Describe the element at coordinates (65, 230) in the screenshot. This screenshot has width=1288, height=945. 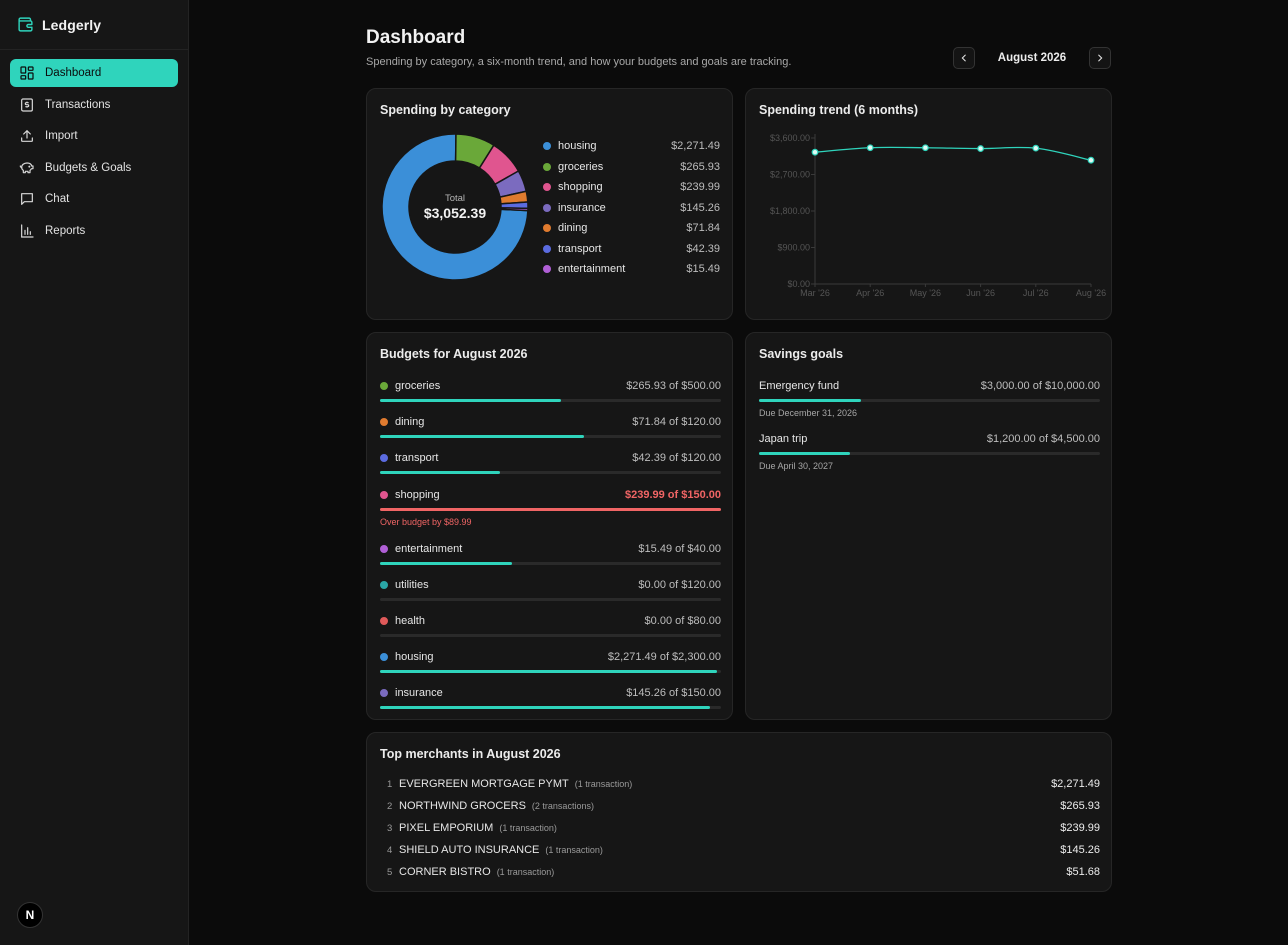
I see `sidebar-item-label: Reports` at that location.